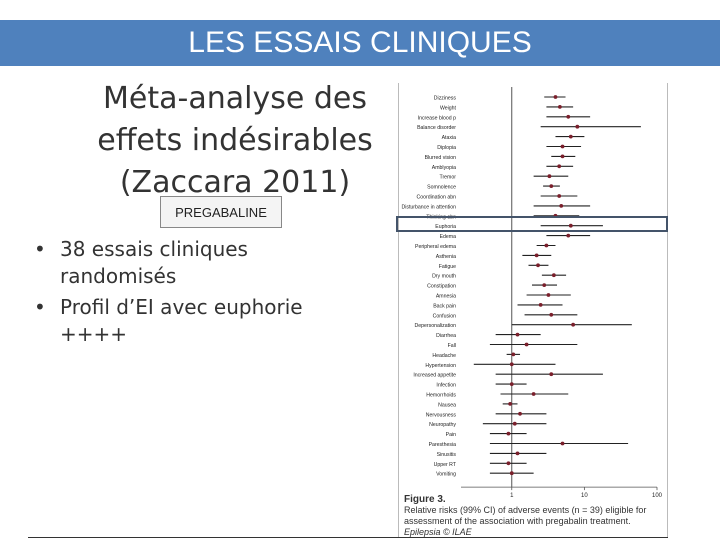 This screenshot has width=720, height=540. Describe the element at coordinates (434, 376) in the screenshot. I see `row-label: Increased appetite` at that location.